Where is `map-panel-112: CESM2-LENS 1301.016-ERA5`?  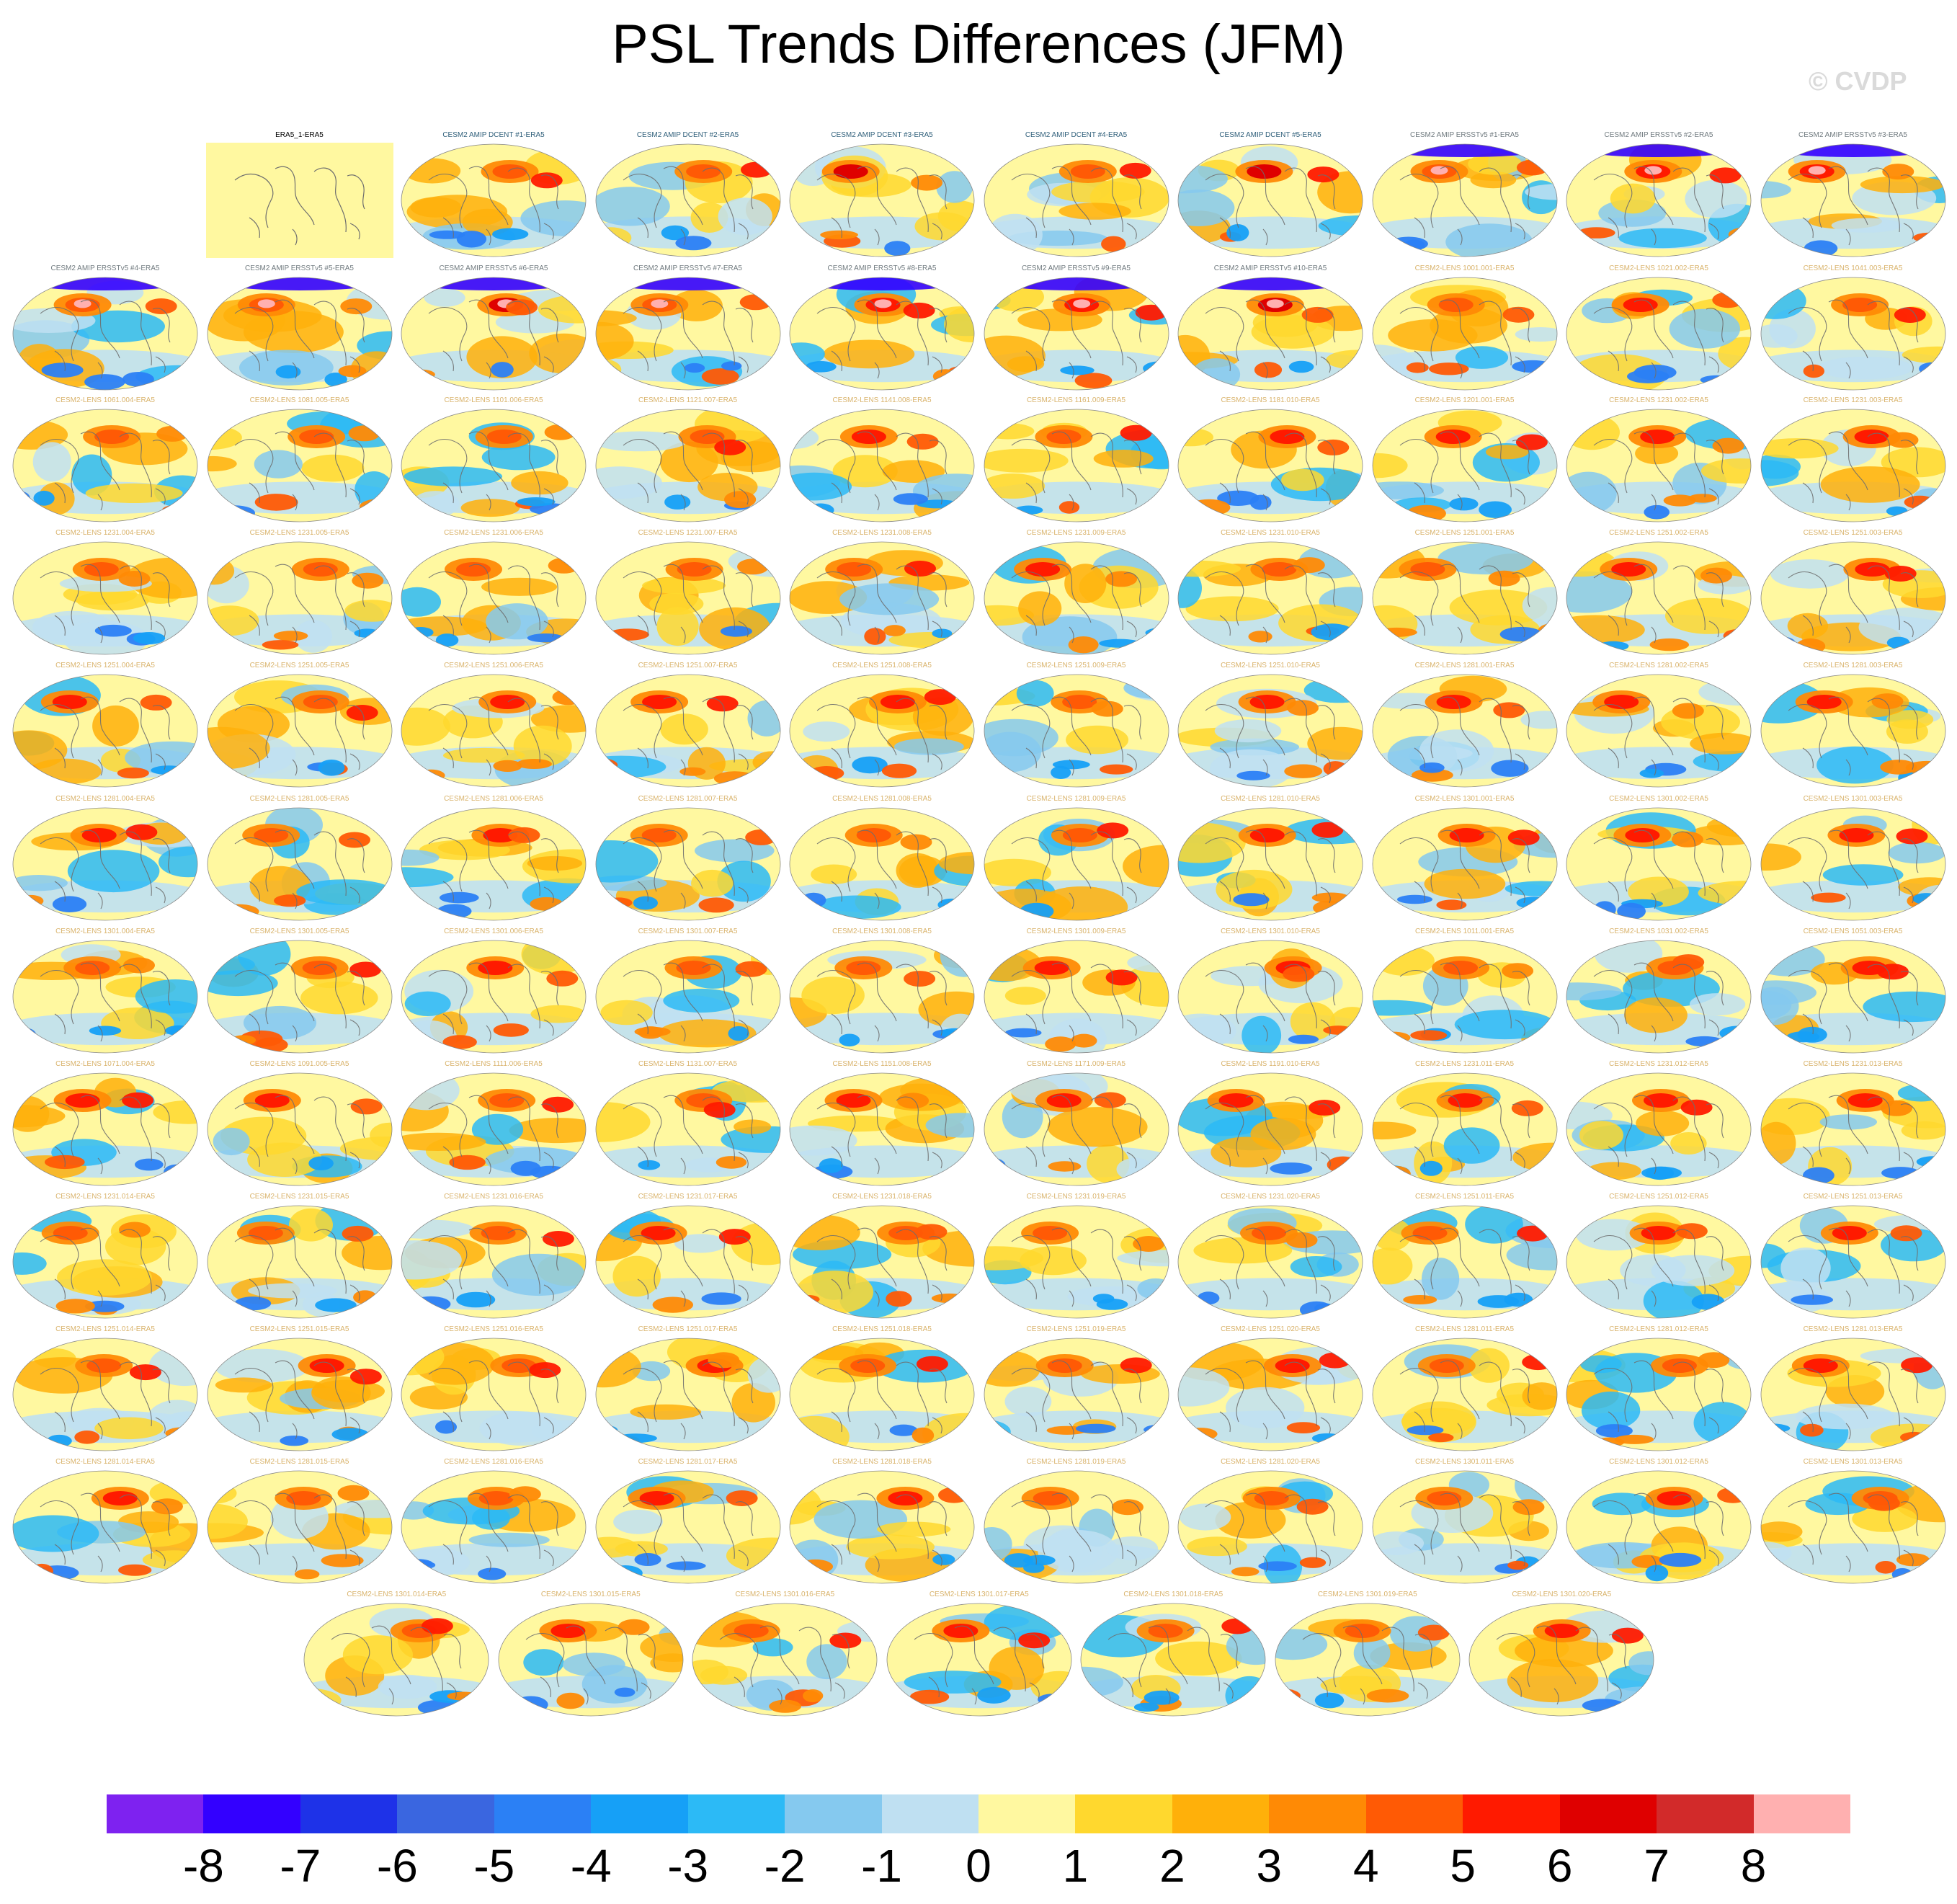
map-panel-112: CESM2-LENS 1301.016-ERA5 is located at coordinates (785, 1657).